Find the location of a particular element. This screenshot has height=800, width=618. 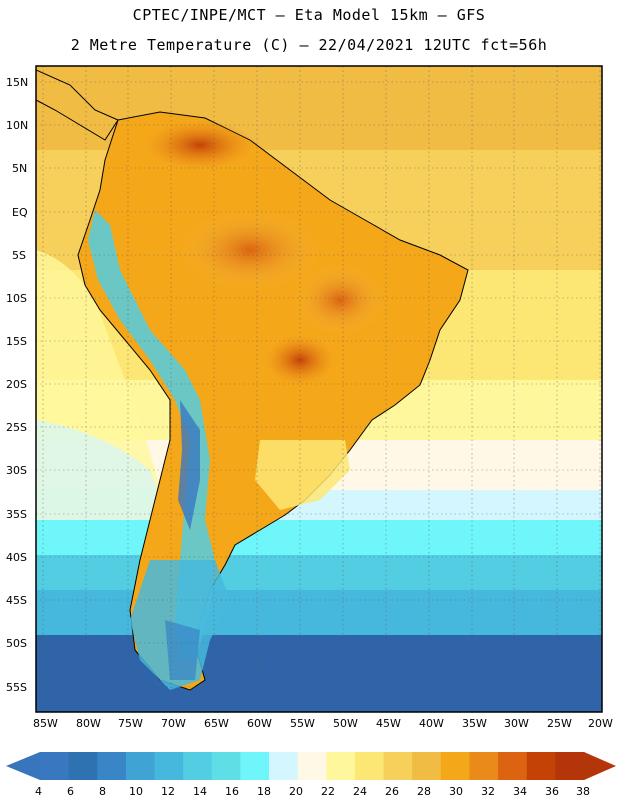

lat-label: 15N is located at coordinates (17, 82).